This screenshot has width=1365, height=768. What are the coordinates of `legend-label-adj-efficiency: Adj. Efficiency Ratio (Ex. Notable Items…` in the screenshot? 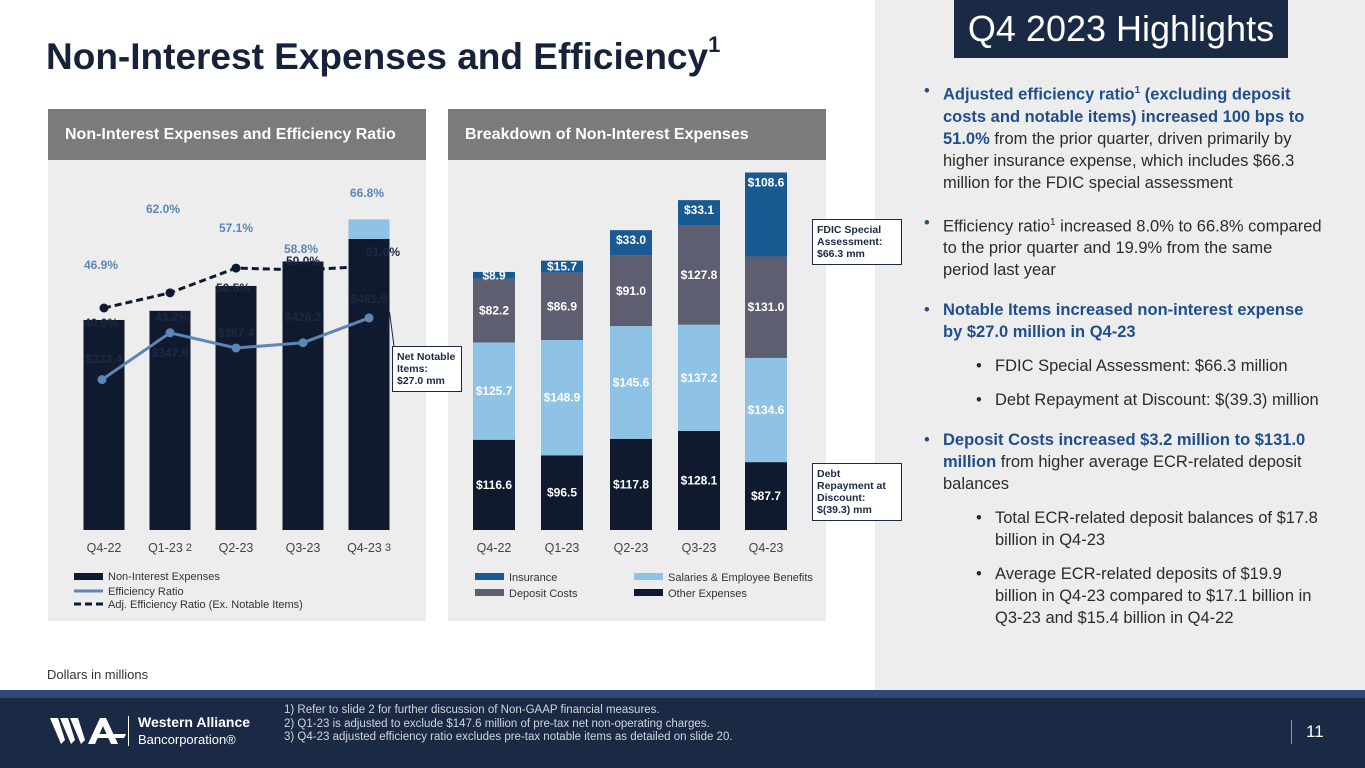 It's located at (205, 605).